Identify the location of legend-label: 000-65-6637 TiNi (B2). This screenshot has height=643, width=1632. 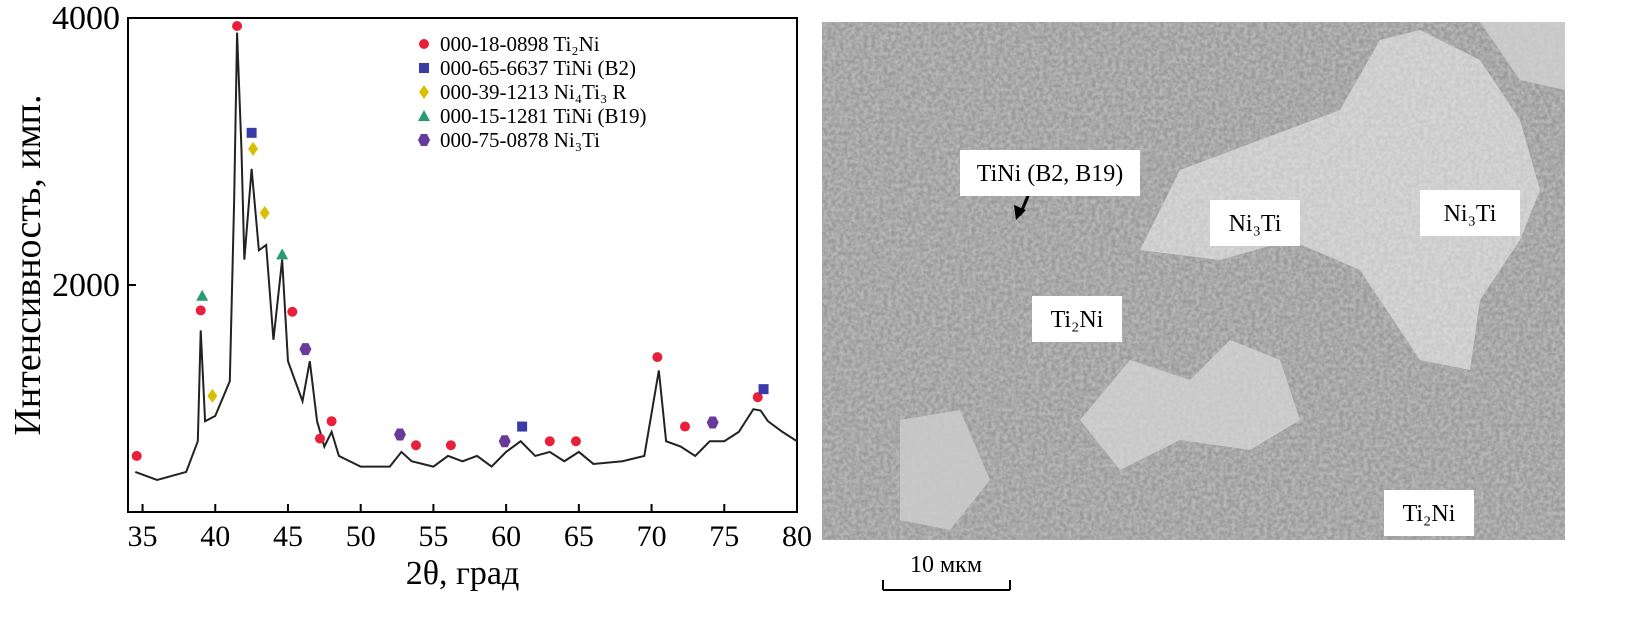
(538, 68).